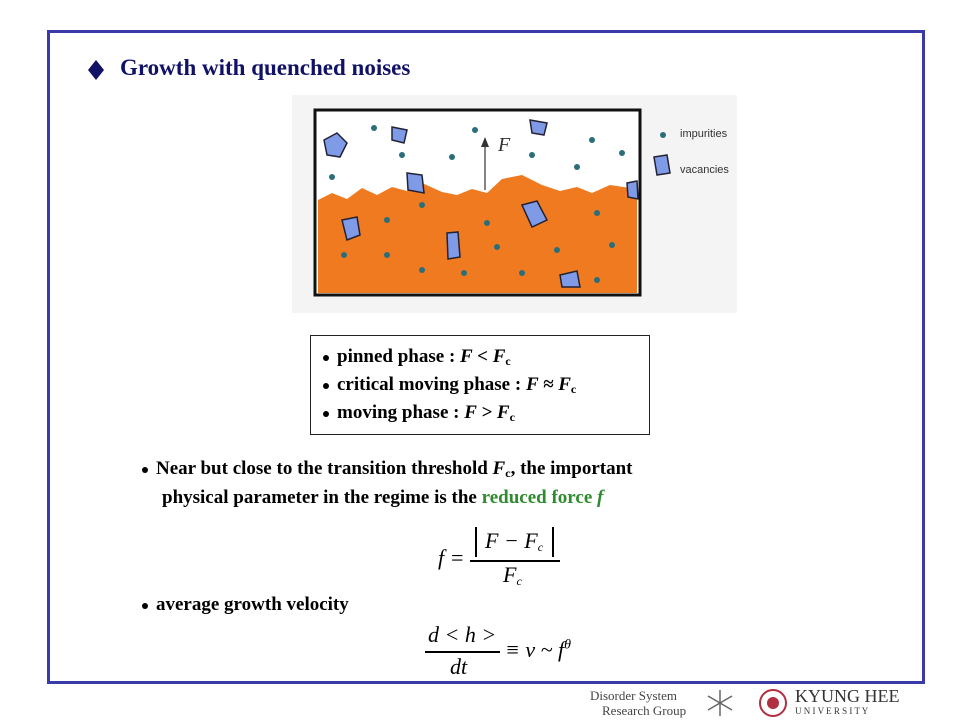 Image resolution: width=960 pixels, height=720 pixels. I want to click on logo-university: U N I V E R S I T Y, so click(832, 711).